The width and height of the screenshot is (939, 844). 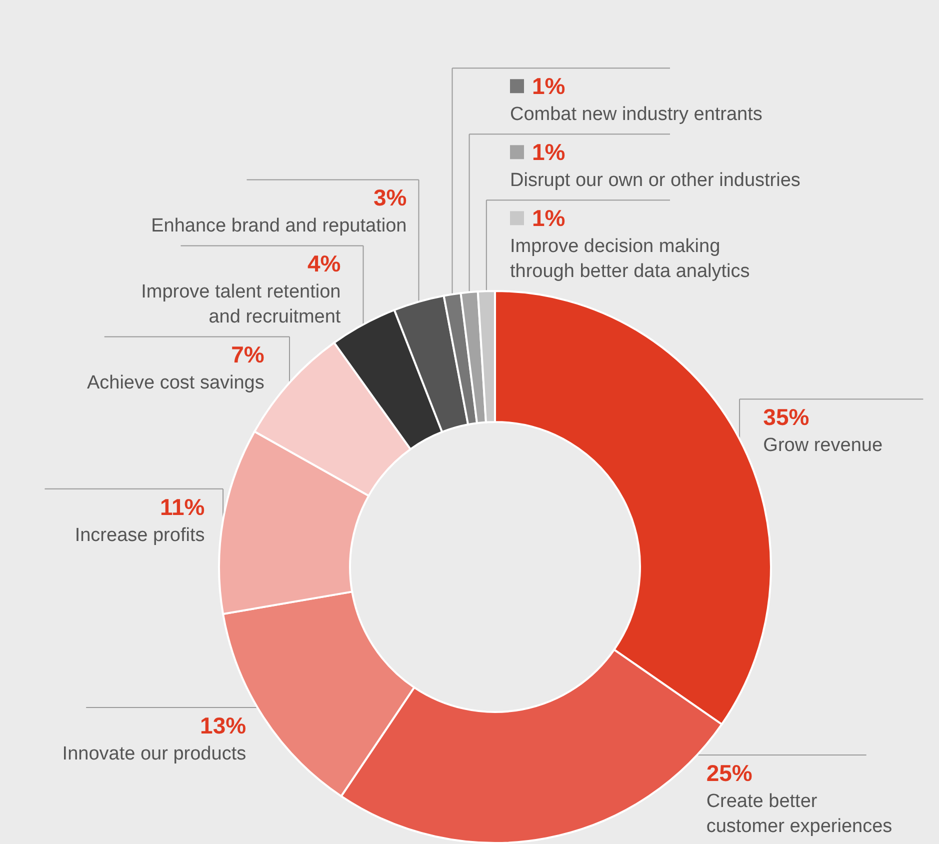 What do you see at coordinates (823, 445) in the screenshot?
I see `slice-label: Grow revenue` at bounding box center [823, 445].